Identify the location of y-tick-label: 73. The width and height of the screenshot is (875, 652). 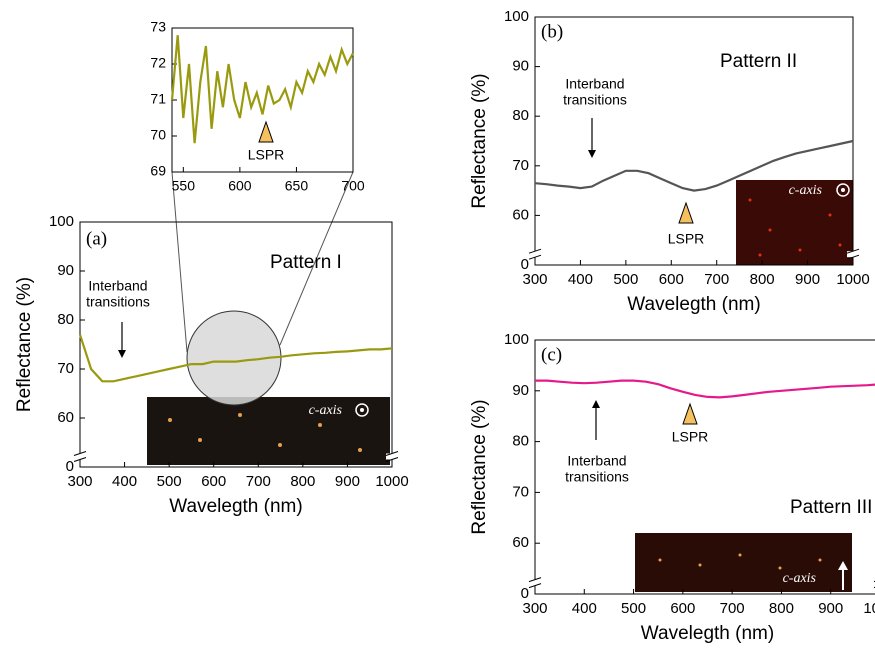
(158, 27).